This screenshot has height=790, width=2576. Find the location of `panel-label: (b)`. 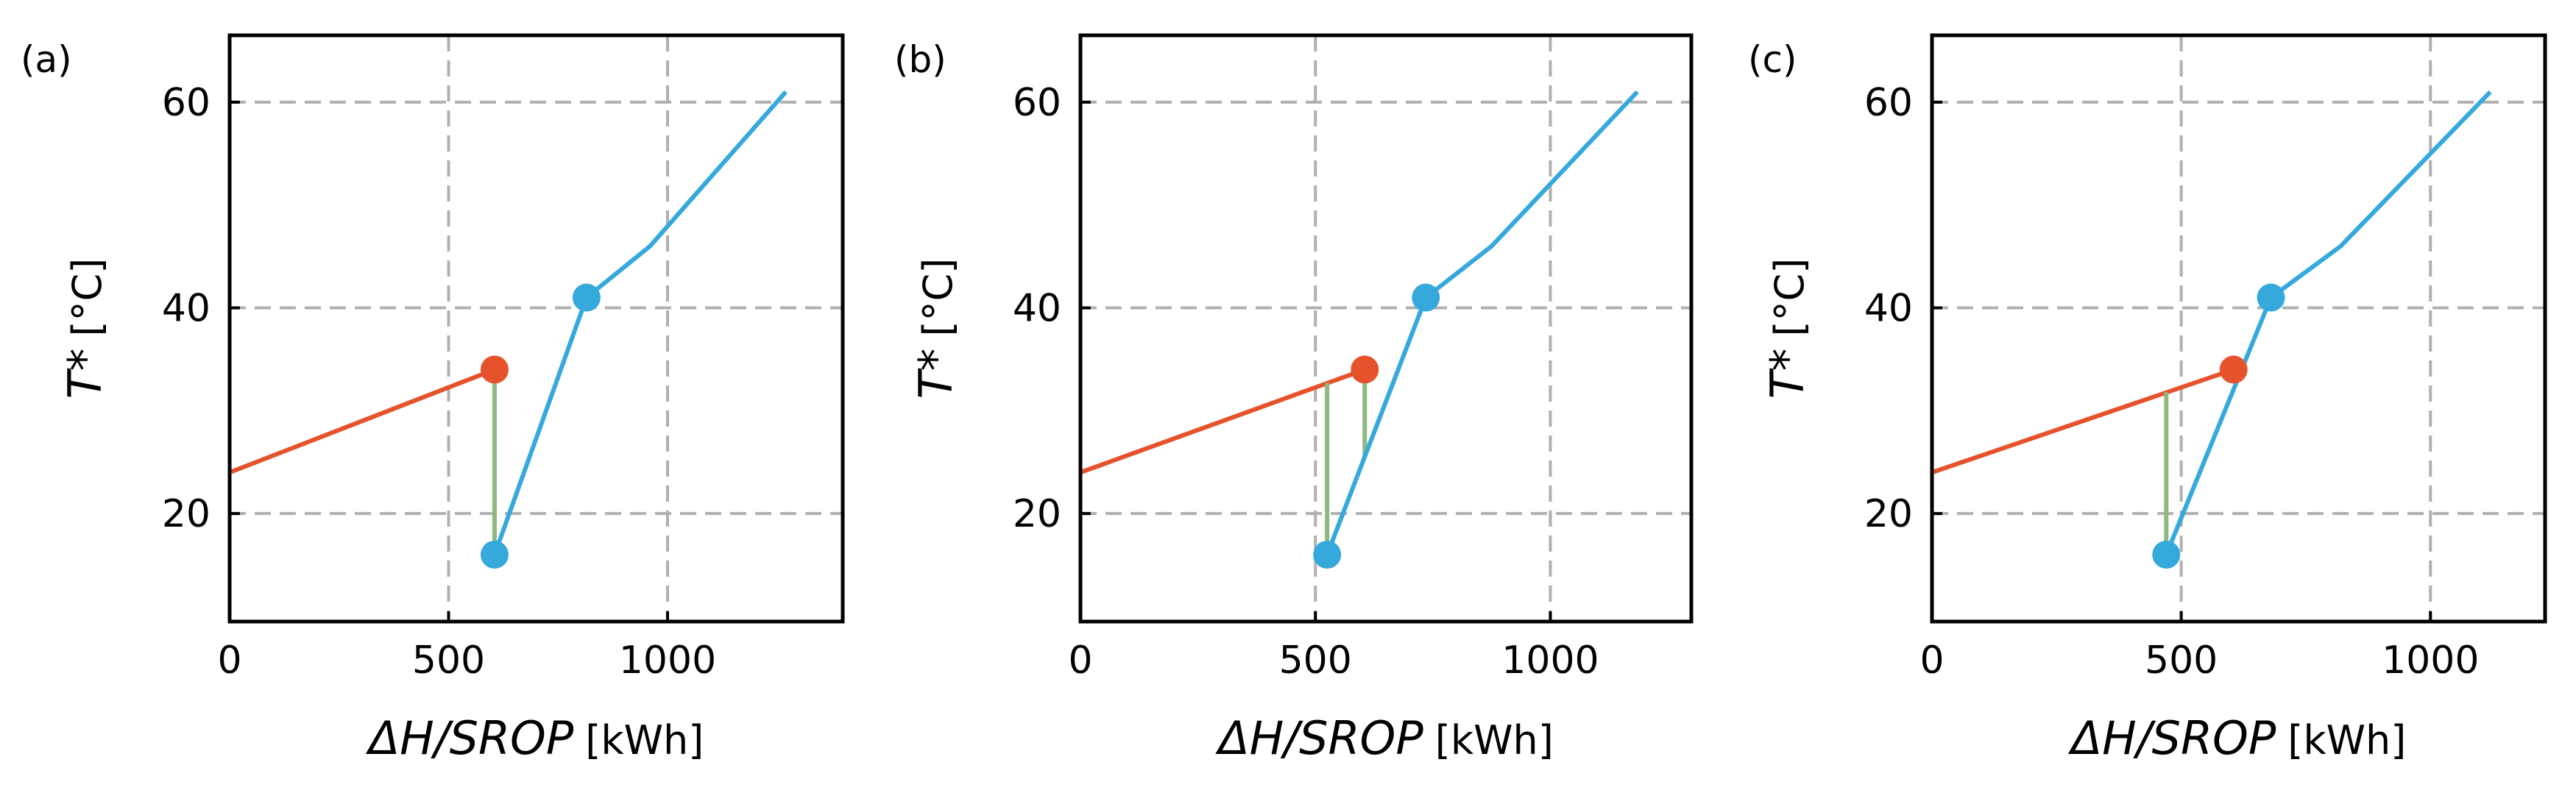

panel-label: (b) is located at coordinates (920, 59).